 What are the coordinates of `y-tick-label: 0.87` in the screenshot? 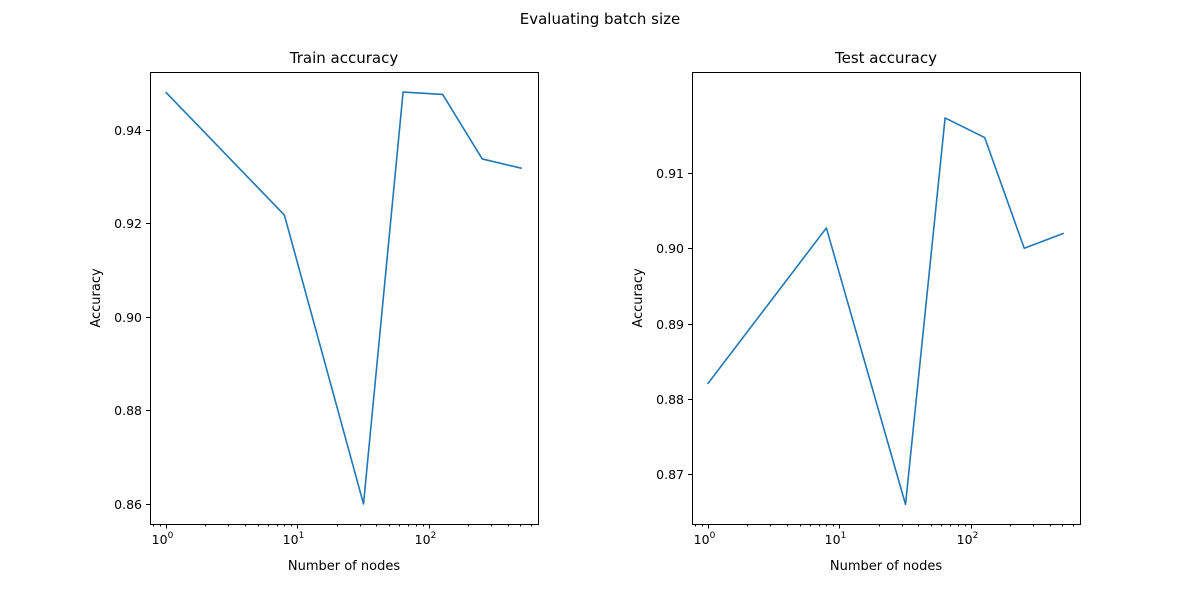 It's located at (670, 474).